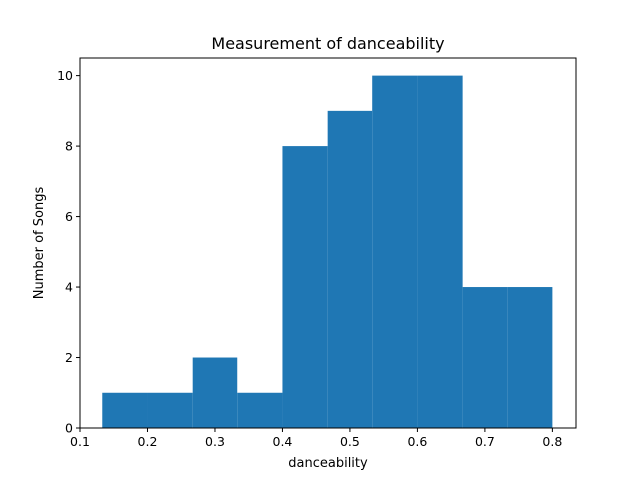 The image size is (640, 485). Describe the element at coordinates (69, 287) in the screenshot. I see `y-tick-label: 4` at that location.